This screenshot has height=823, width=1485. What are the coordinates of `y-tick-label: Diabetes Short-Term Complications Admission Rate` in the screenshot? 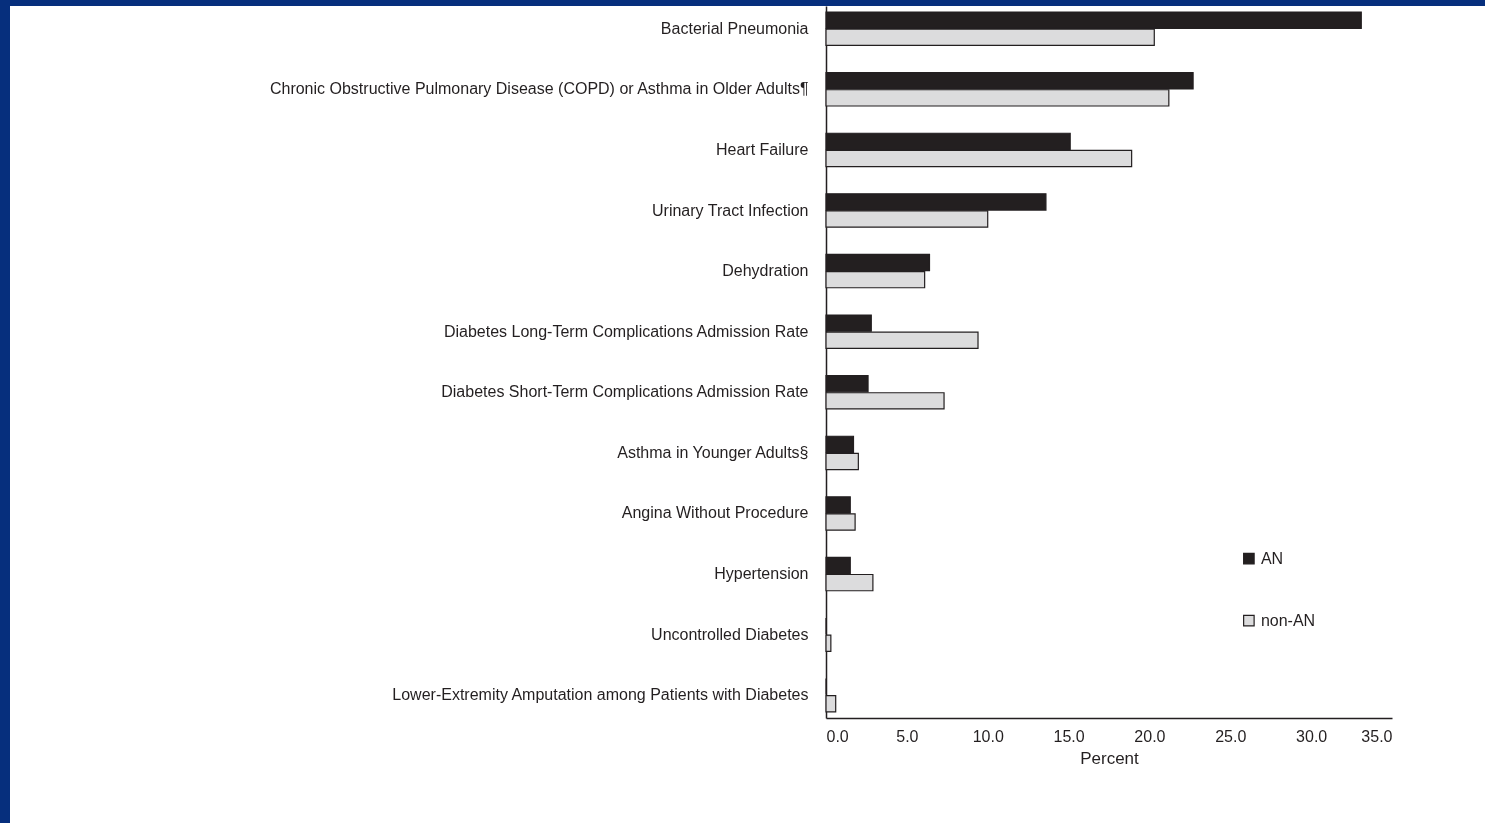 It's located at (625, 392).